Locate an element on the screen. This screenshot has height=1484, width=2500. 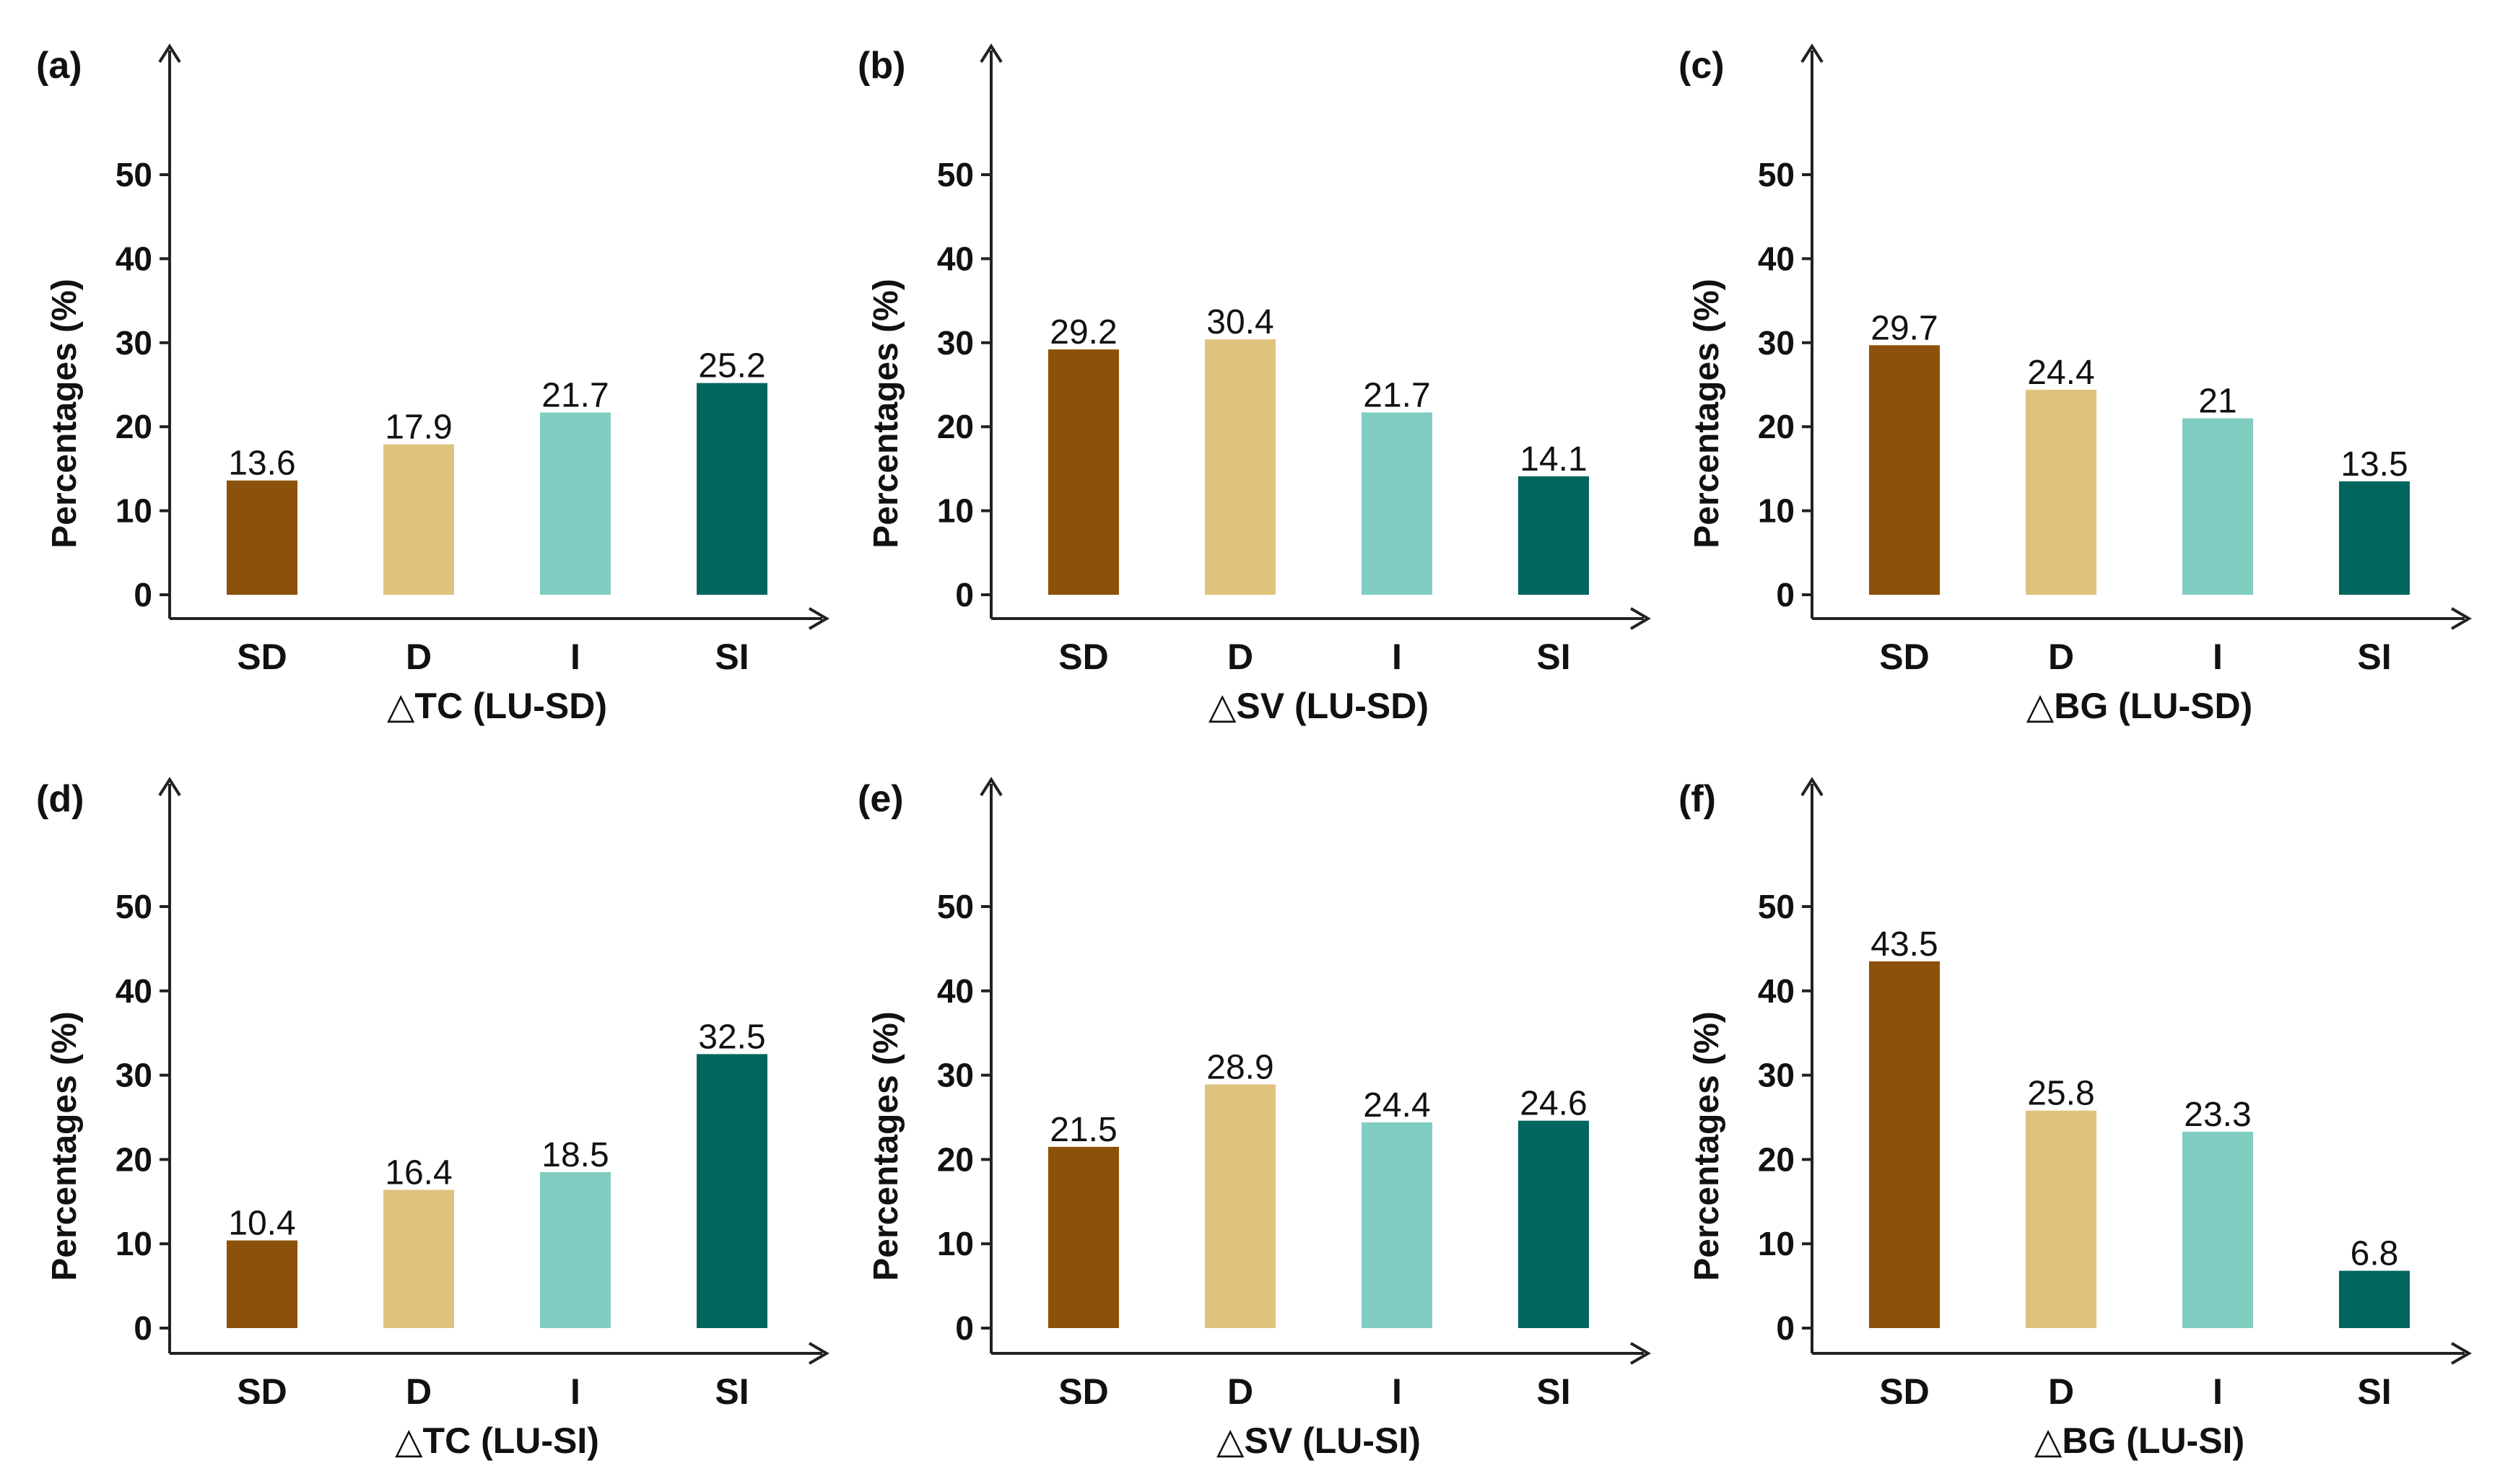
data-label: 30.4 is located at coordinates (1239, 322).